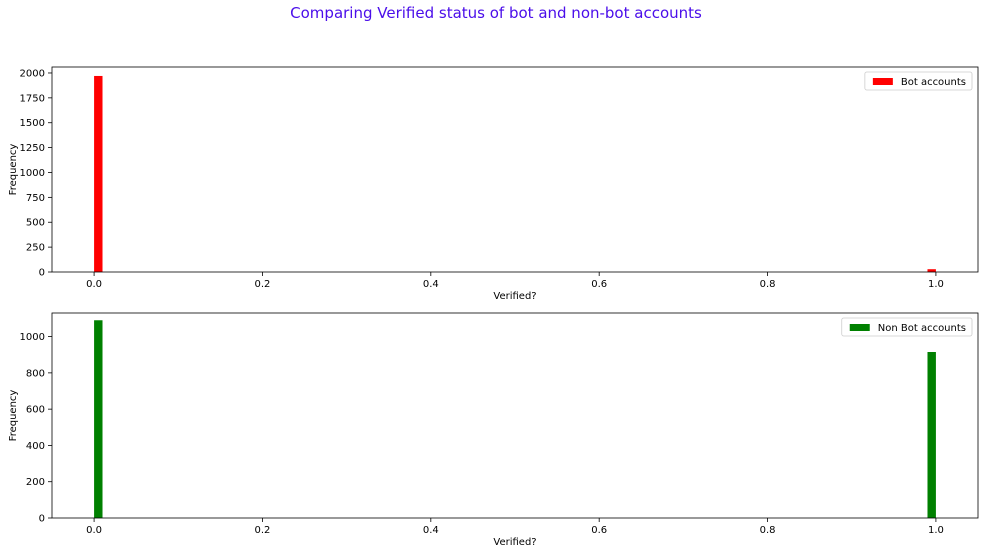 The image size is (992, 554). I want to click on panel-1-legend-swatch, so click(882, 81).